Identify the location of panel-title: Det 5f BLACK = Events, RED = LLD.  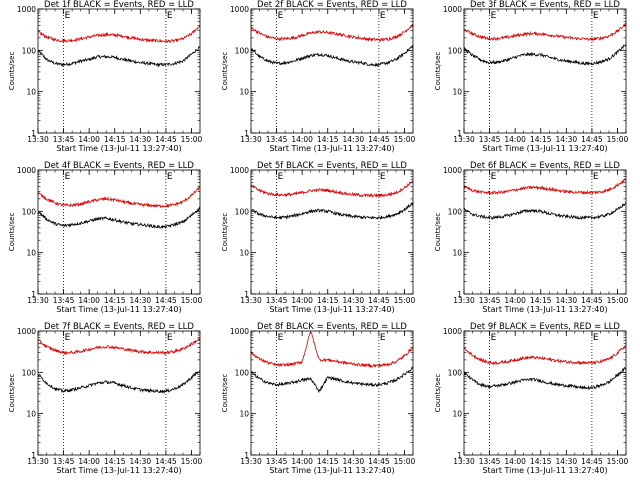
(332, 166).